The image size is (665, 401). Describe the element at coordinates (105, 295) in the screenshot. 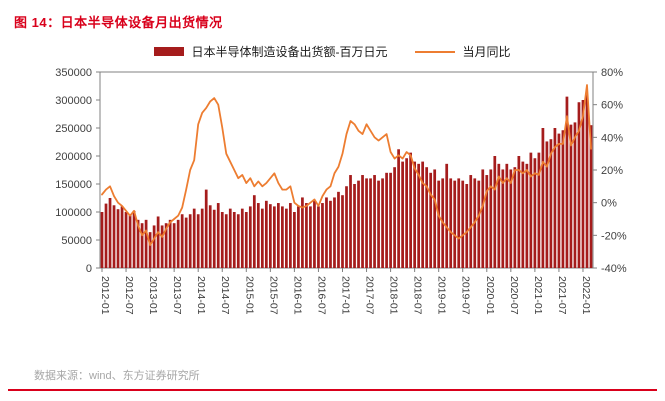

I see `svg-text: 2012-01` at that location.